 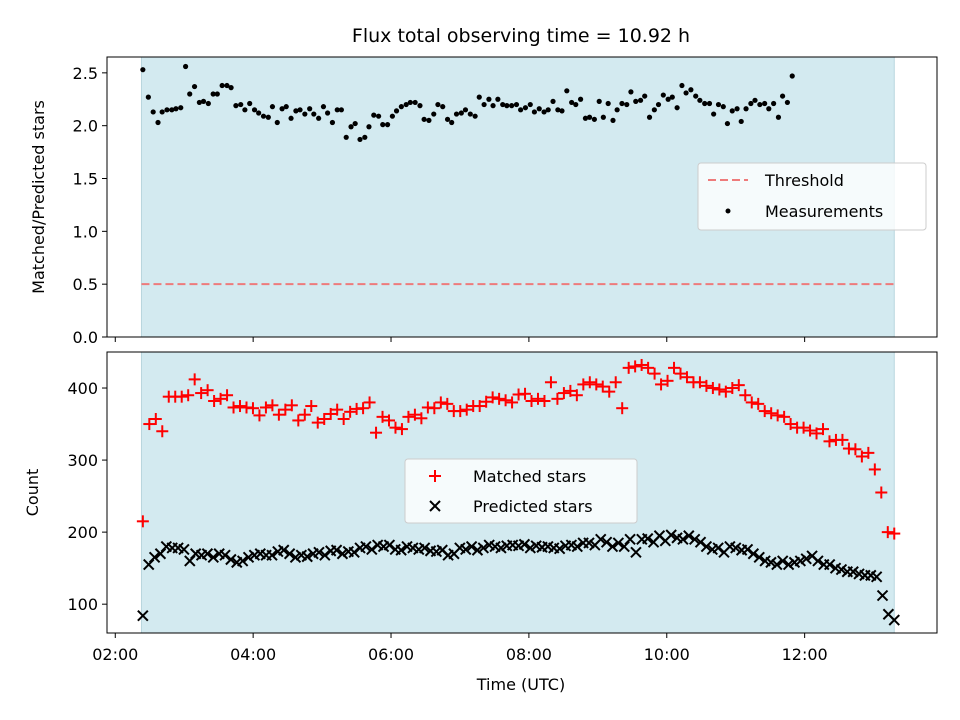 I want to click on predicted-legend-swatch, so click(x=435, y=506).